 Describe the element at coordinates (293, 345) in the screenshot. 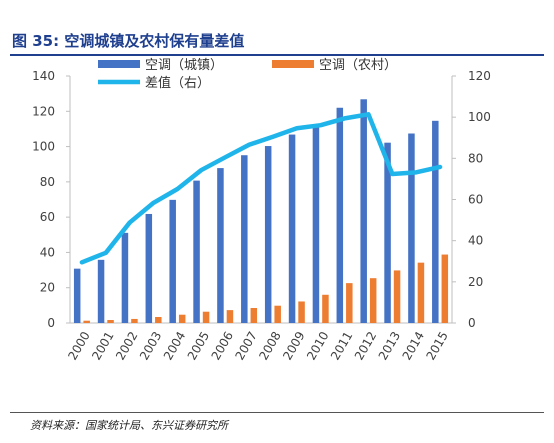

I see `x-tick-label: 2009` at that location.